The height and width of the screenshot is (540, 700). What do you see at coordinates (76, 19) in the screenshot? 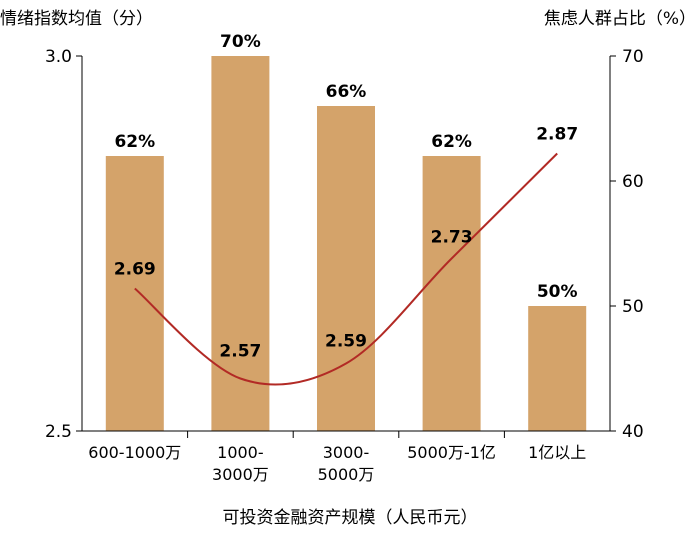
I see `y-left-axis-title: 情绪指数均值（分）` at bounding box center [76, 19].